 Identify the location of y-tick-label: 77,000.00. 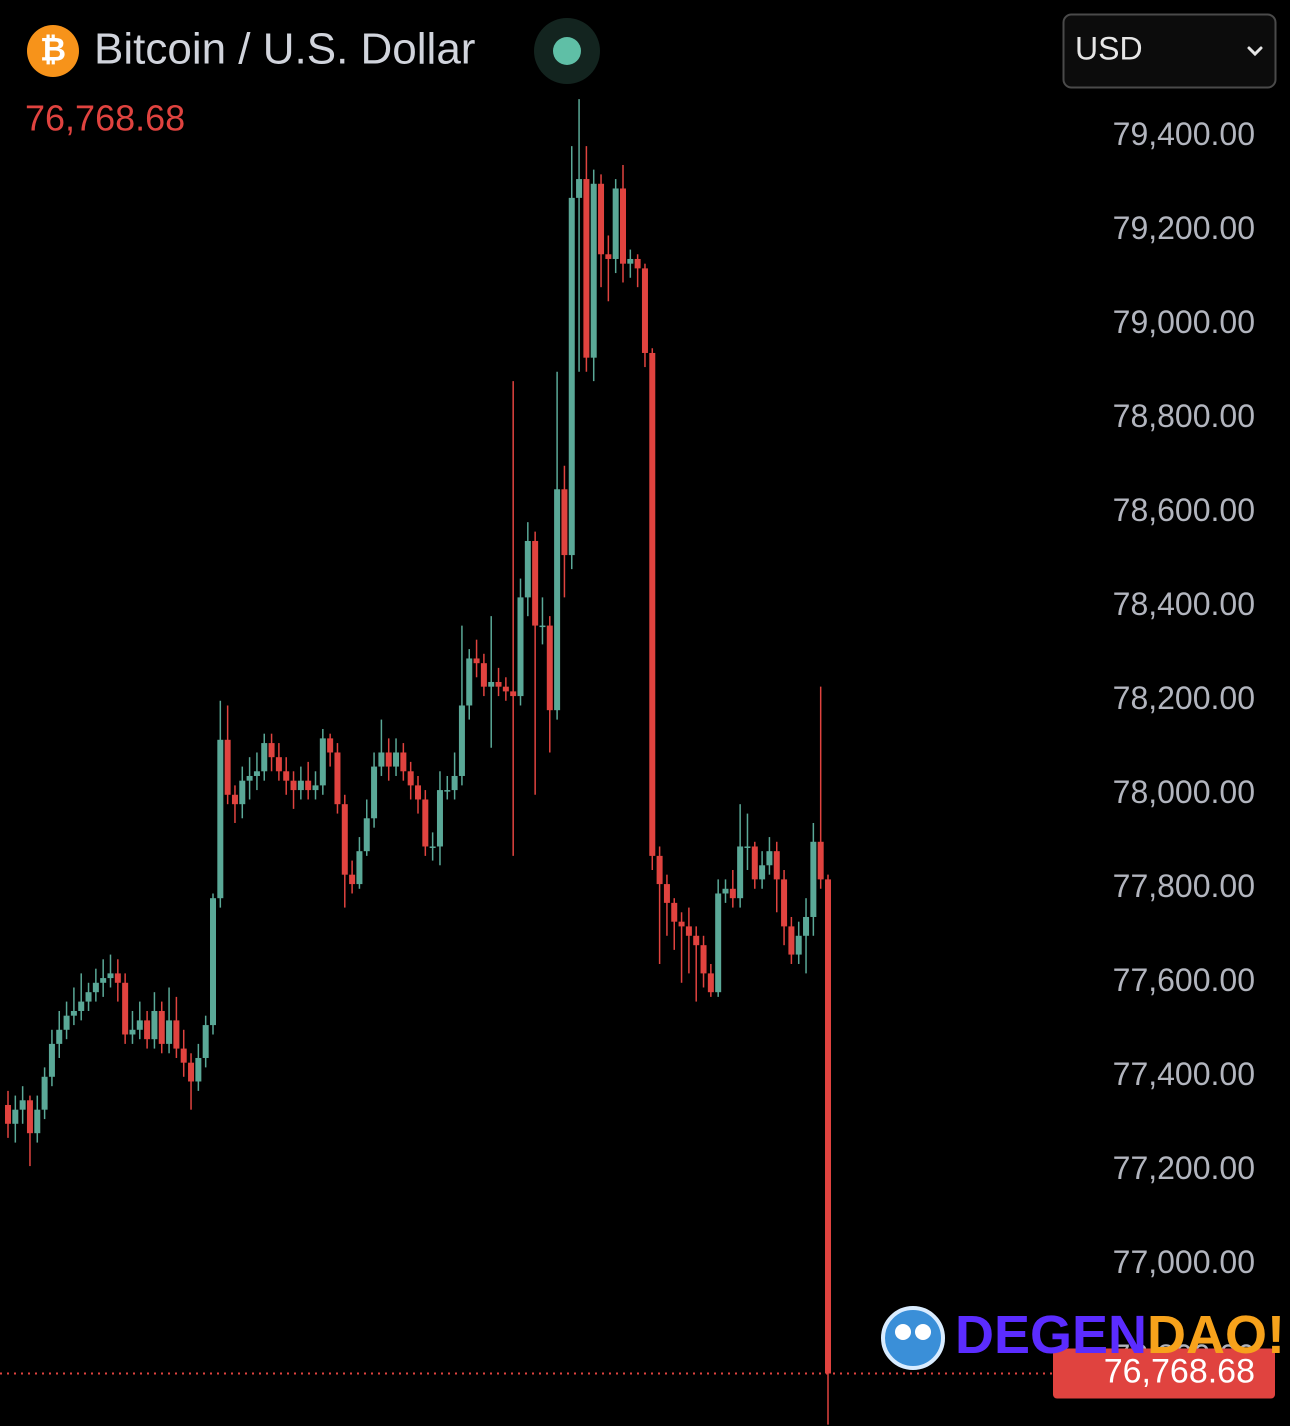
(1184, 1262).